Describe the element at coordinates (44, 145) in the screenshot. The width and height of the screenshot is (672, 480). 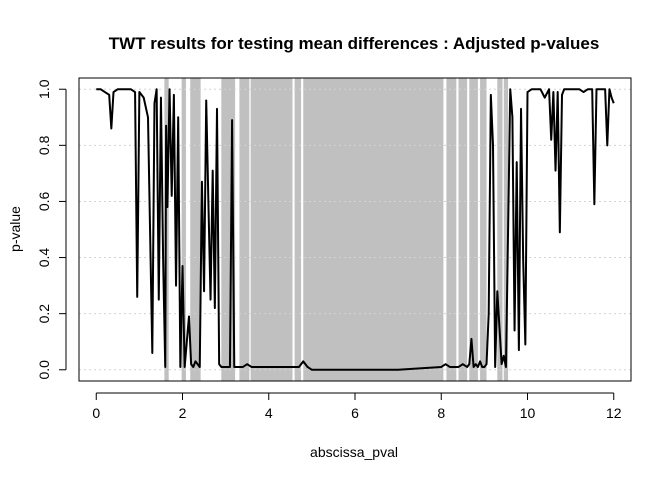
I see `y-tick-label: 0.8` at that location.